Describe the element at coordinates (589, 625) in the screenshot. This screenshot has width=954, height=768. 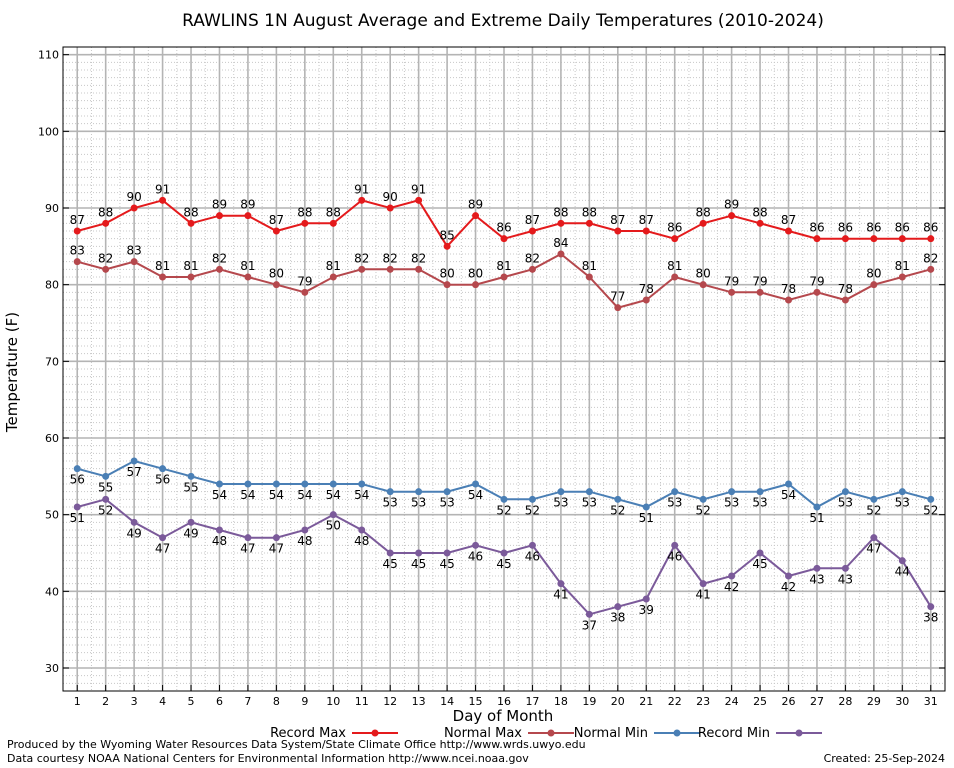
I see `data-label: 37` at that location.